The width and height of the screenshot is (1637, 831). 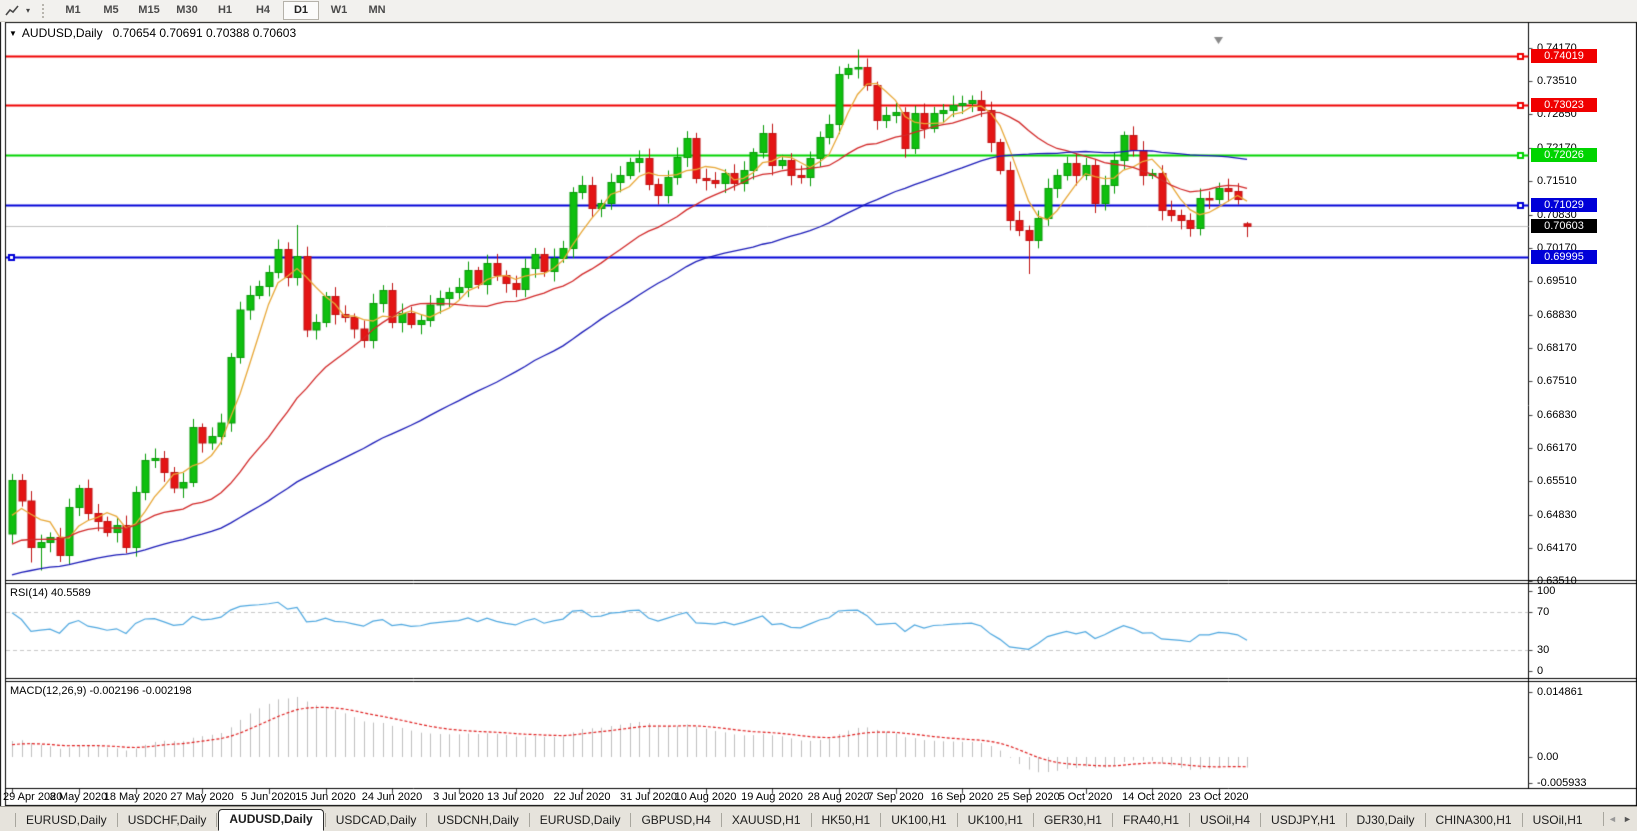 What do you see at coordinates (13, 33) in the screenshot?
I see `chart-dropdown-icon: ▼` at bounding box center [13, 33].